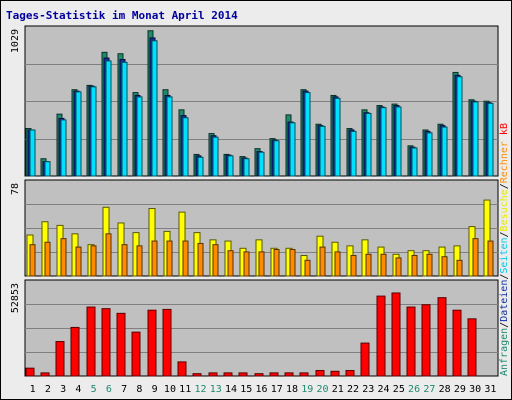 Image resolution: width=512 pixels, height=400 pixels. Describe the element at coordinates (185, 389) in the screenshot. I see `x-tick-label: 11` at that location.